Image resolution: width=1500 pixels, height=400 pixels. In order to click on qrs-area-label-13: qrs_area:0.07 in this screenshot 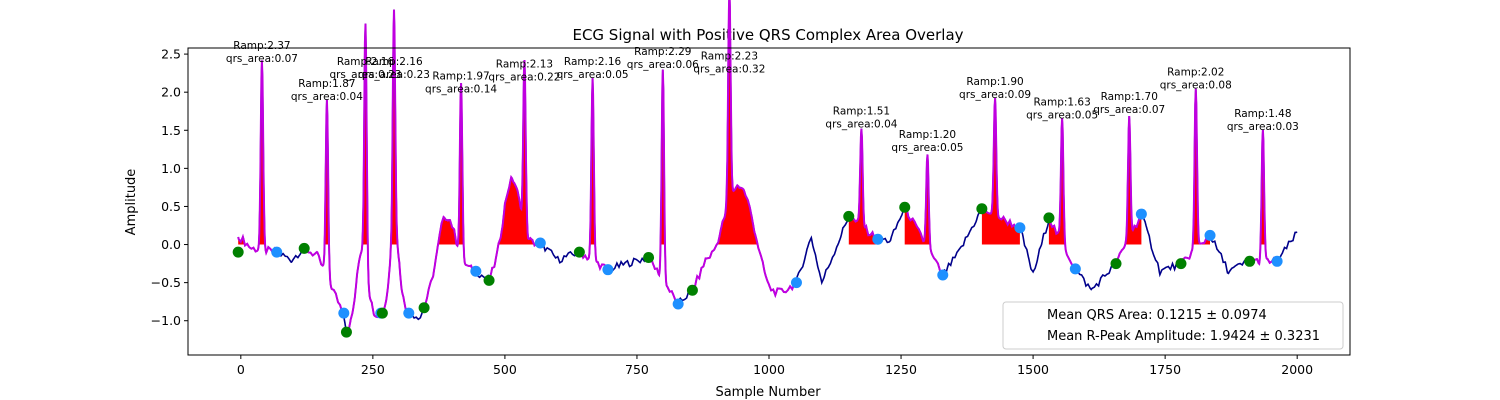, I will do `click(1129, 110)`.